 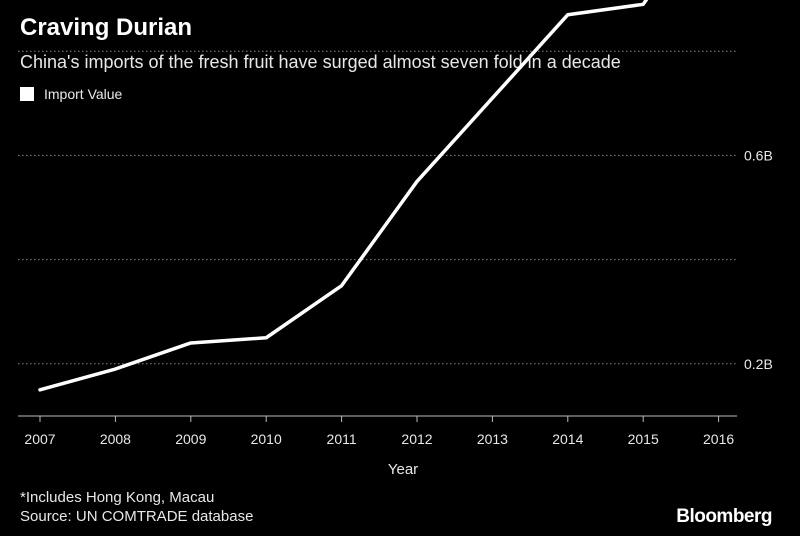 What do you see at coordinates (567, 439) in the screenshot?
I see `x-tick-label: 2014` at bounding box center [567, 439].